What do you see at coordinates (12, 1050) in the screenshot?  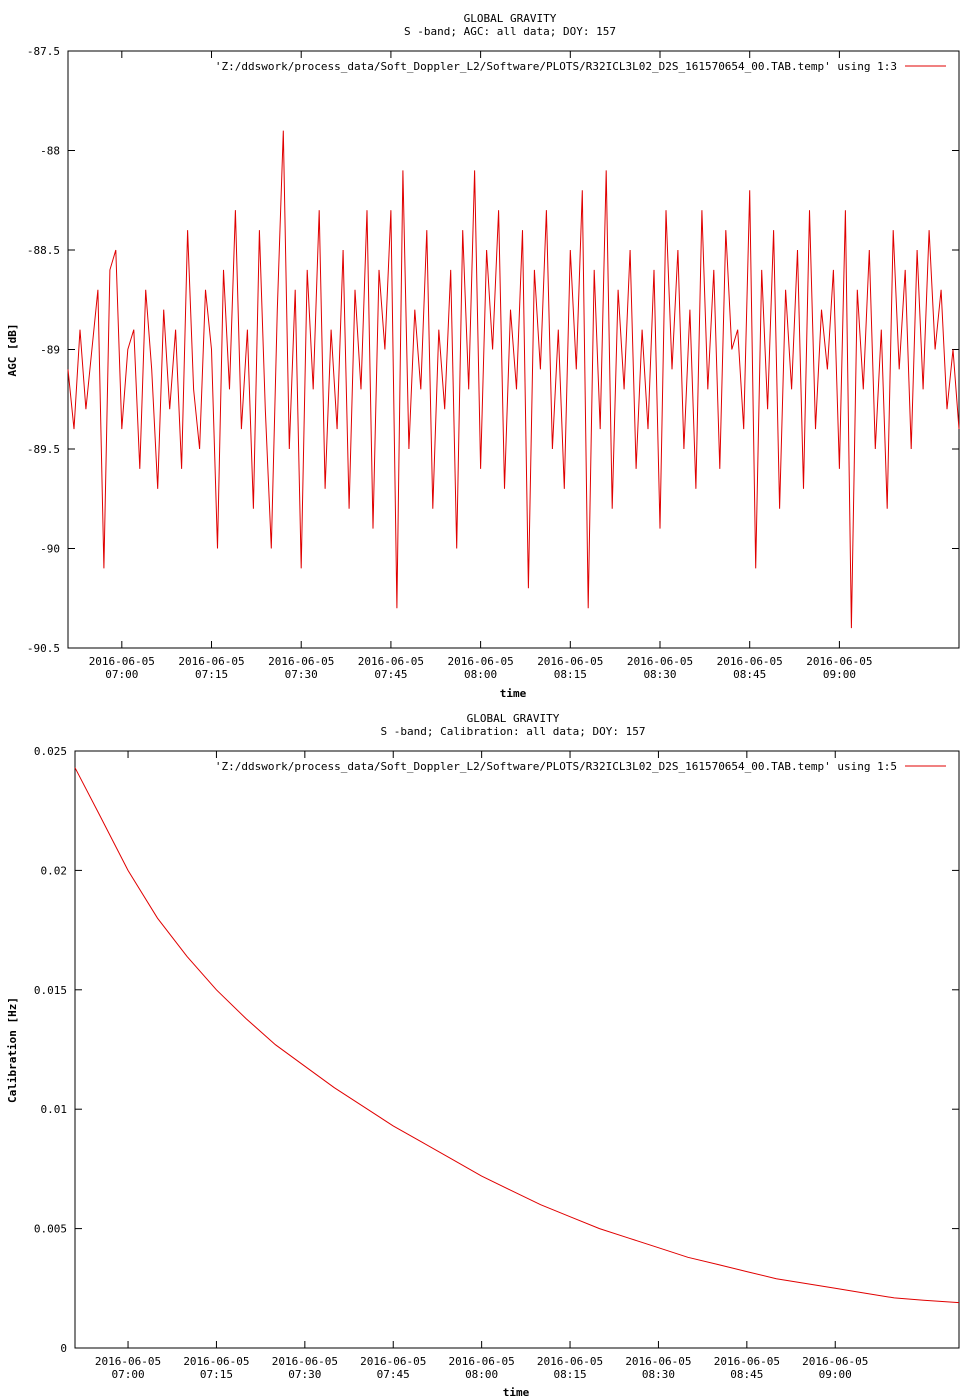 I see `chart2-y-axis-label: Calibration [Hz]` at bounding box center [12, 1050].